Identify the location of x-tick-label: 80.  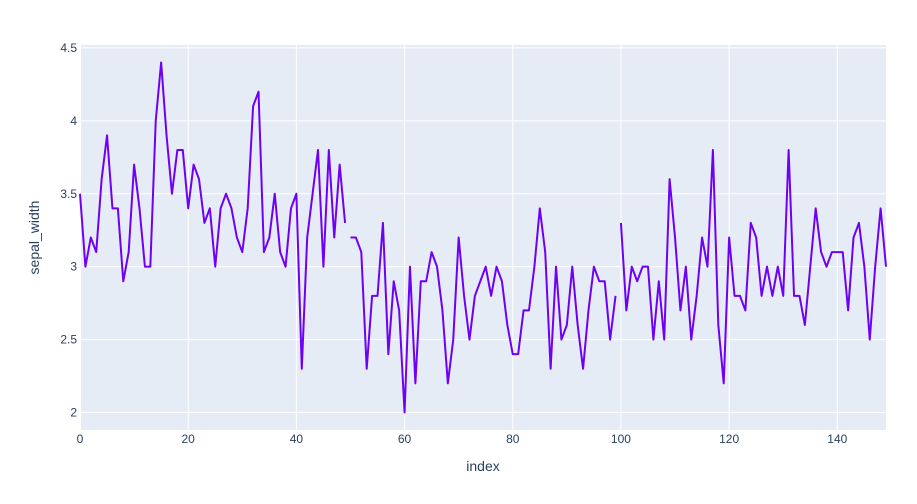
(513, 439).